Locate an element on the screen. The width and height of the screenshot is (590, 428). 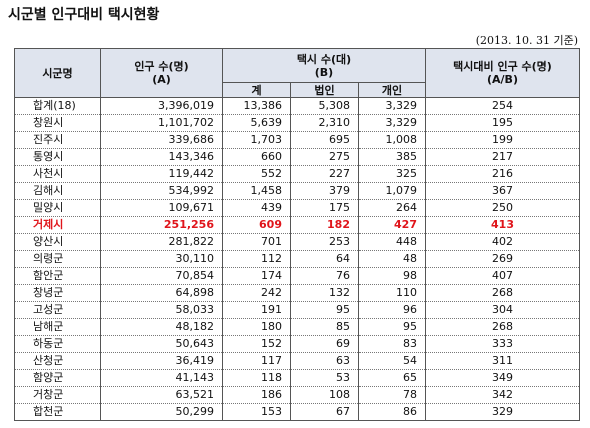
value-cell: 339,686 is located at coordinates (161, 140).